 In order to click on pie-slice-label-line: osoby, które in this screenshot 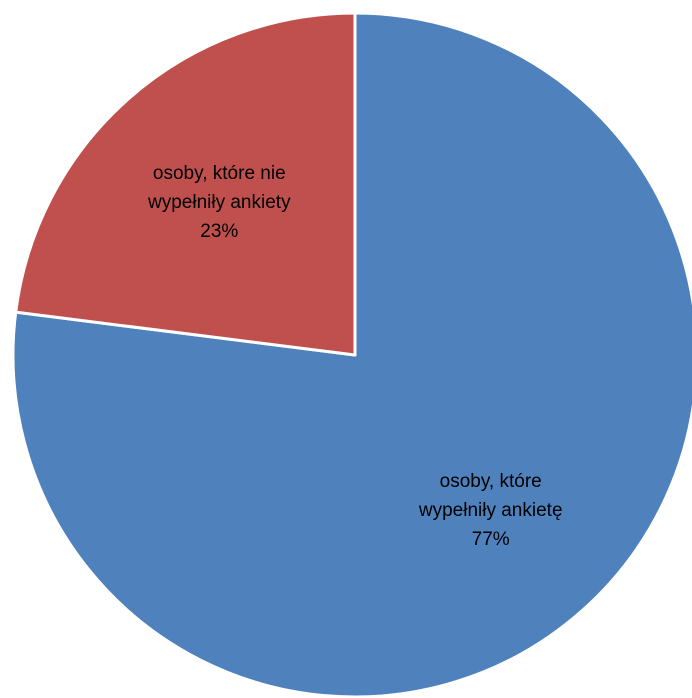, I will do `click(491, 481)`.